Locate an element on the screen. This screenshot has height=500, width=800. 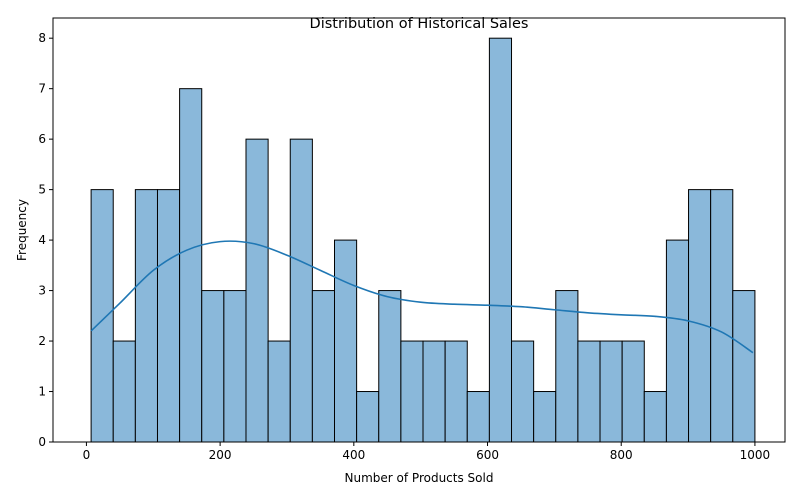
x-tick-label: 0 is located at coordinates (87, 455).